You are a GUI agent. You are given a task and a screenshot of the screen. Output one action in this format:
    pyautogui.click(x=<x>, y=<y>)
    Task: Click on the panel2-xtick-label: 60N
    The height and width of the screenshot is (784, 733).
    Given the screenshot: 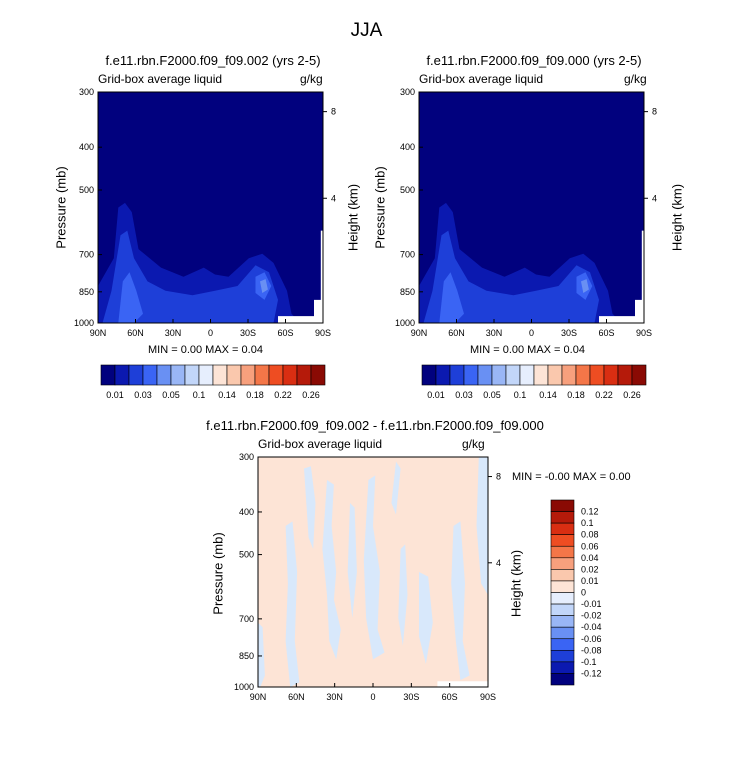 What is the action you would take?
    pyautogui.click(x=456, y=333)
    